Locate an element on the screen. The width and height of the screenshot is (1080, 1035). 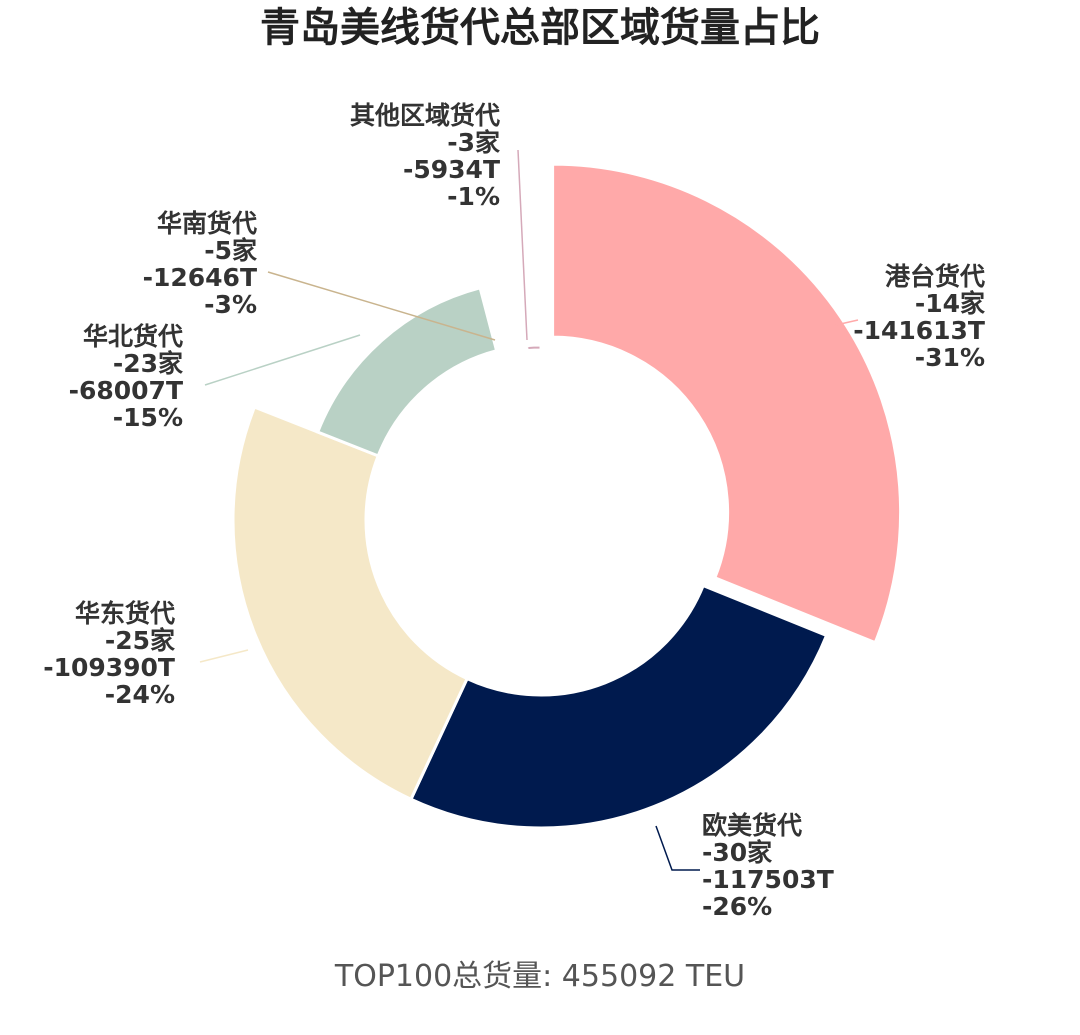
label-volume: -12646T is located at coordinates (200, 277).